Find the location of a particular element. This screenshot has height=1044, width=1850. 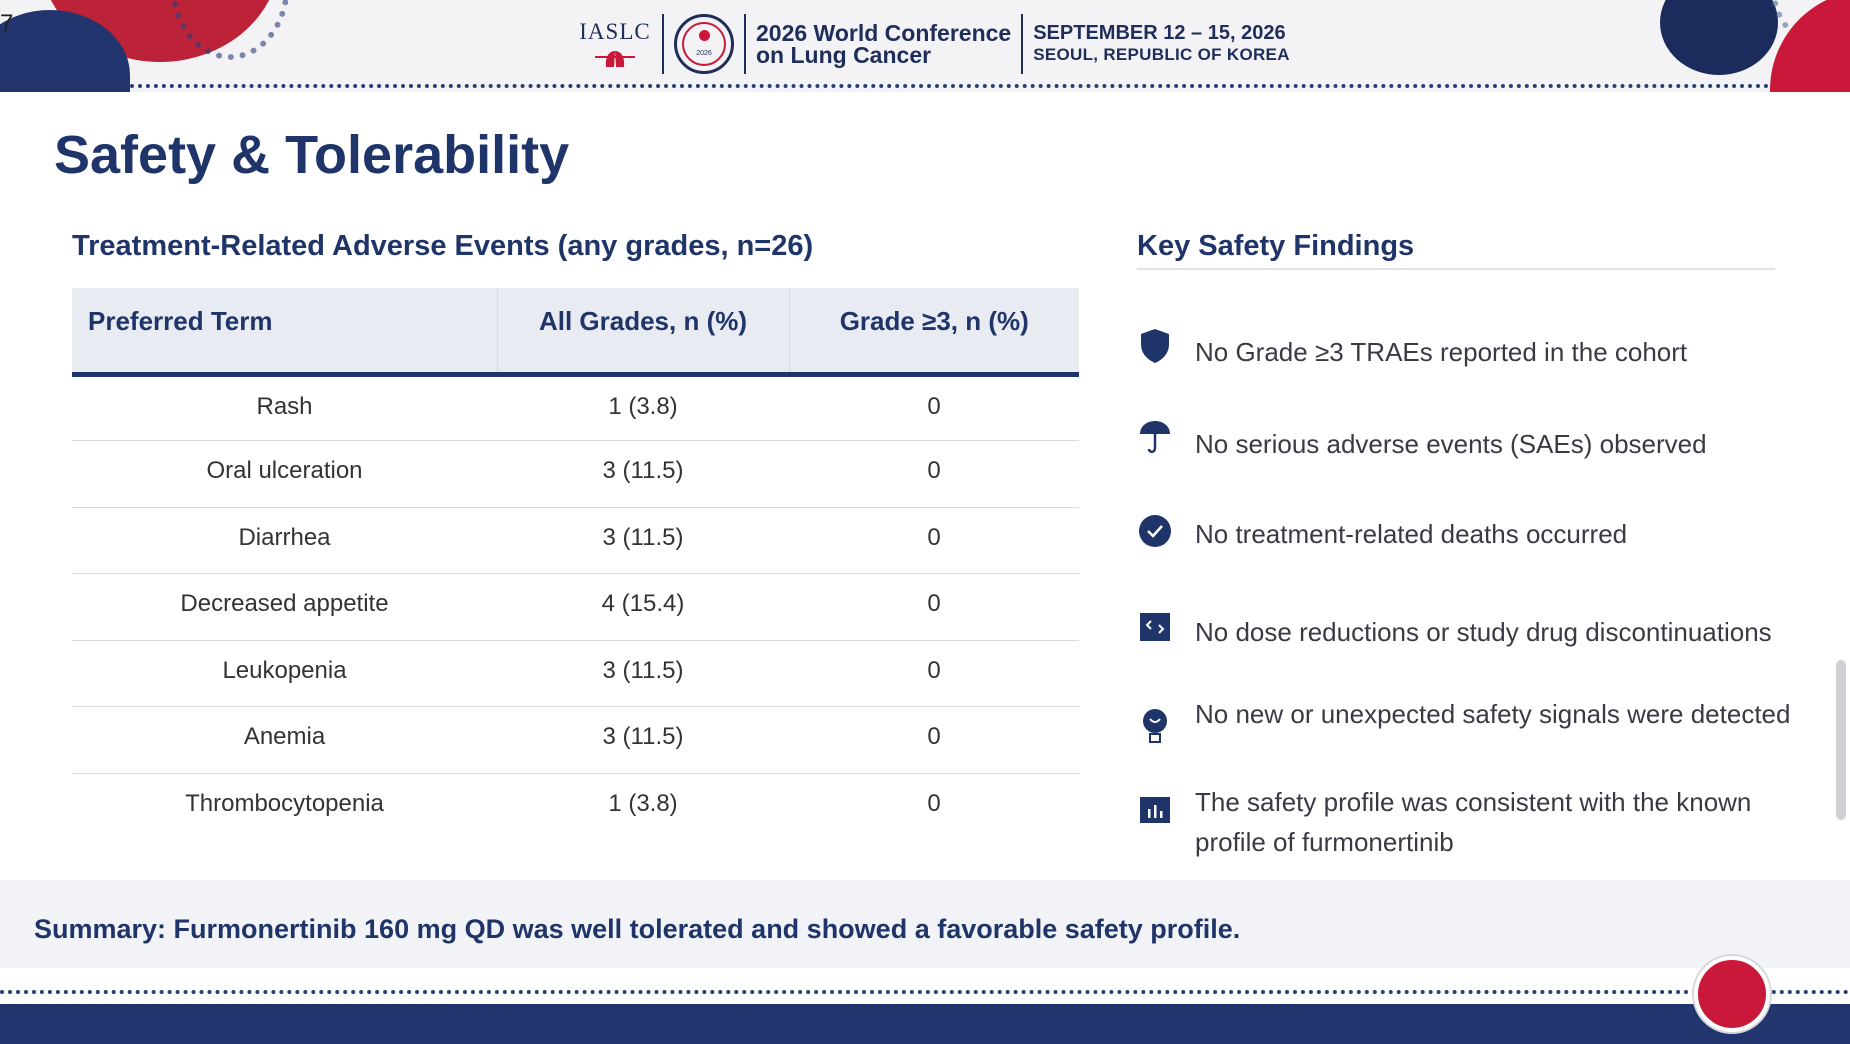

lightbulb-icon is located at coordinates (1155, 719).